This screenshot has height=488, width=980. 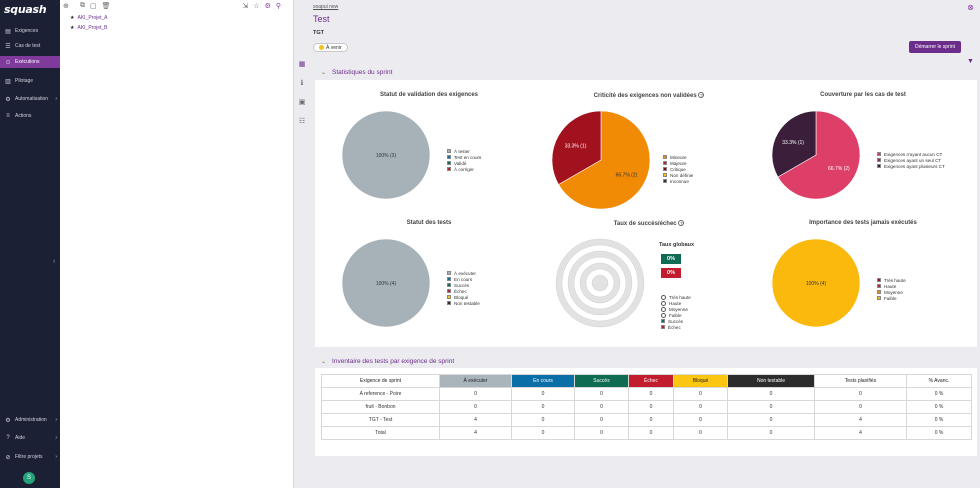 What do you see at coordinates (464, 163) in the screenshot?
I see `legend-item: Validé` at bounding box center [464, 163].